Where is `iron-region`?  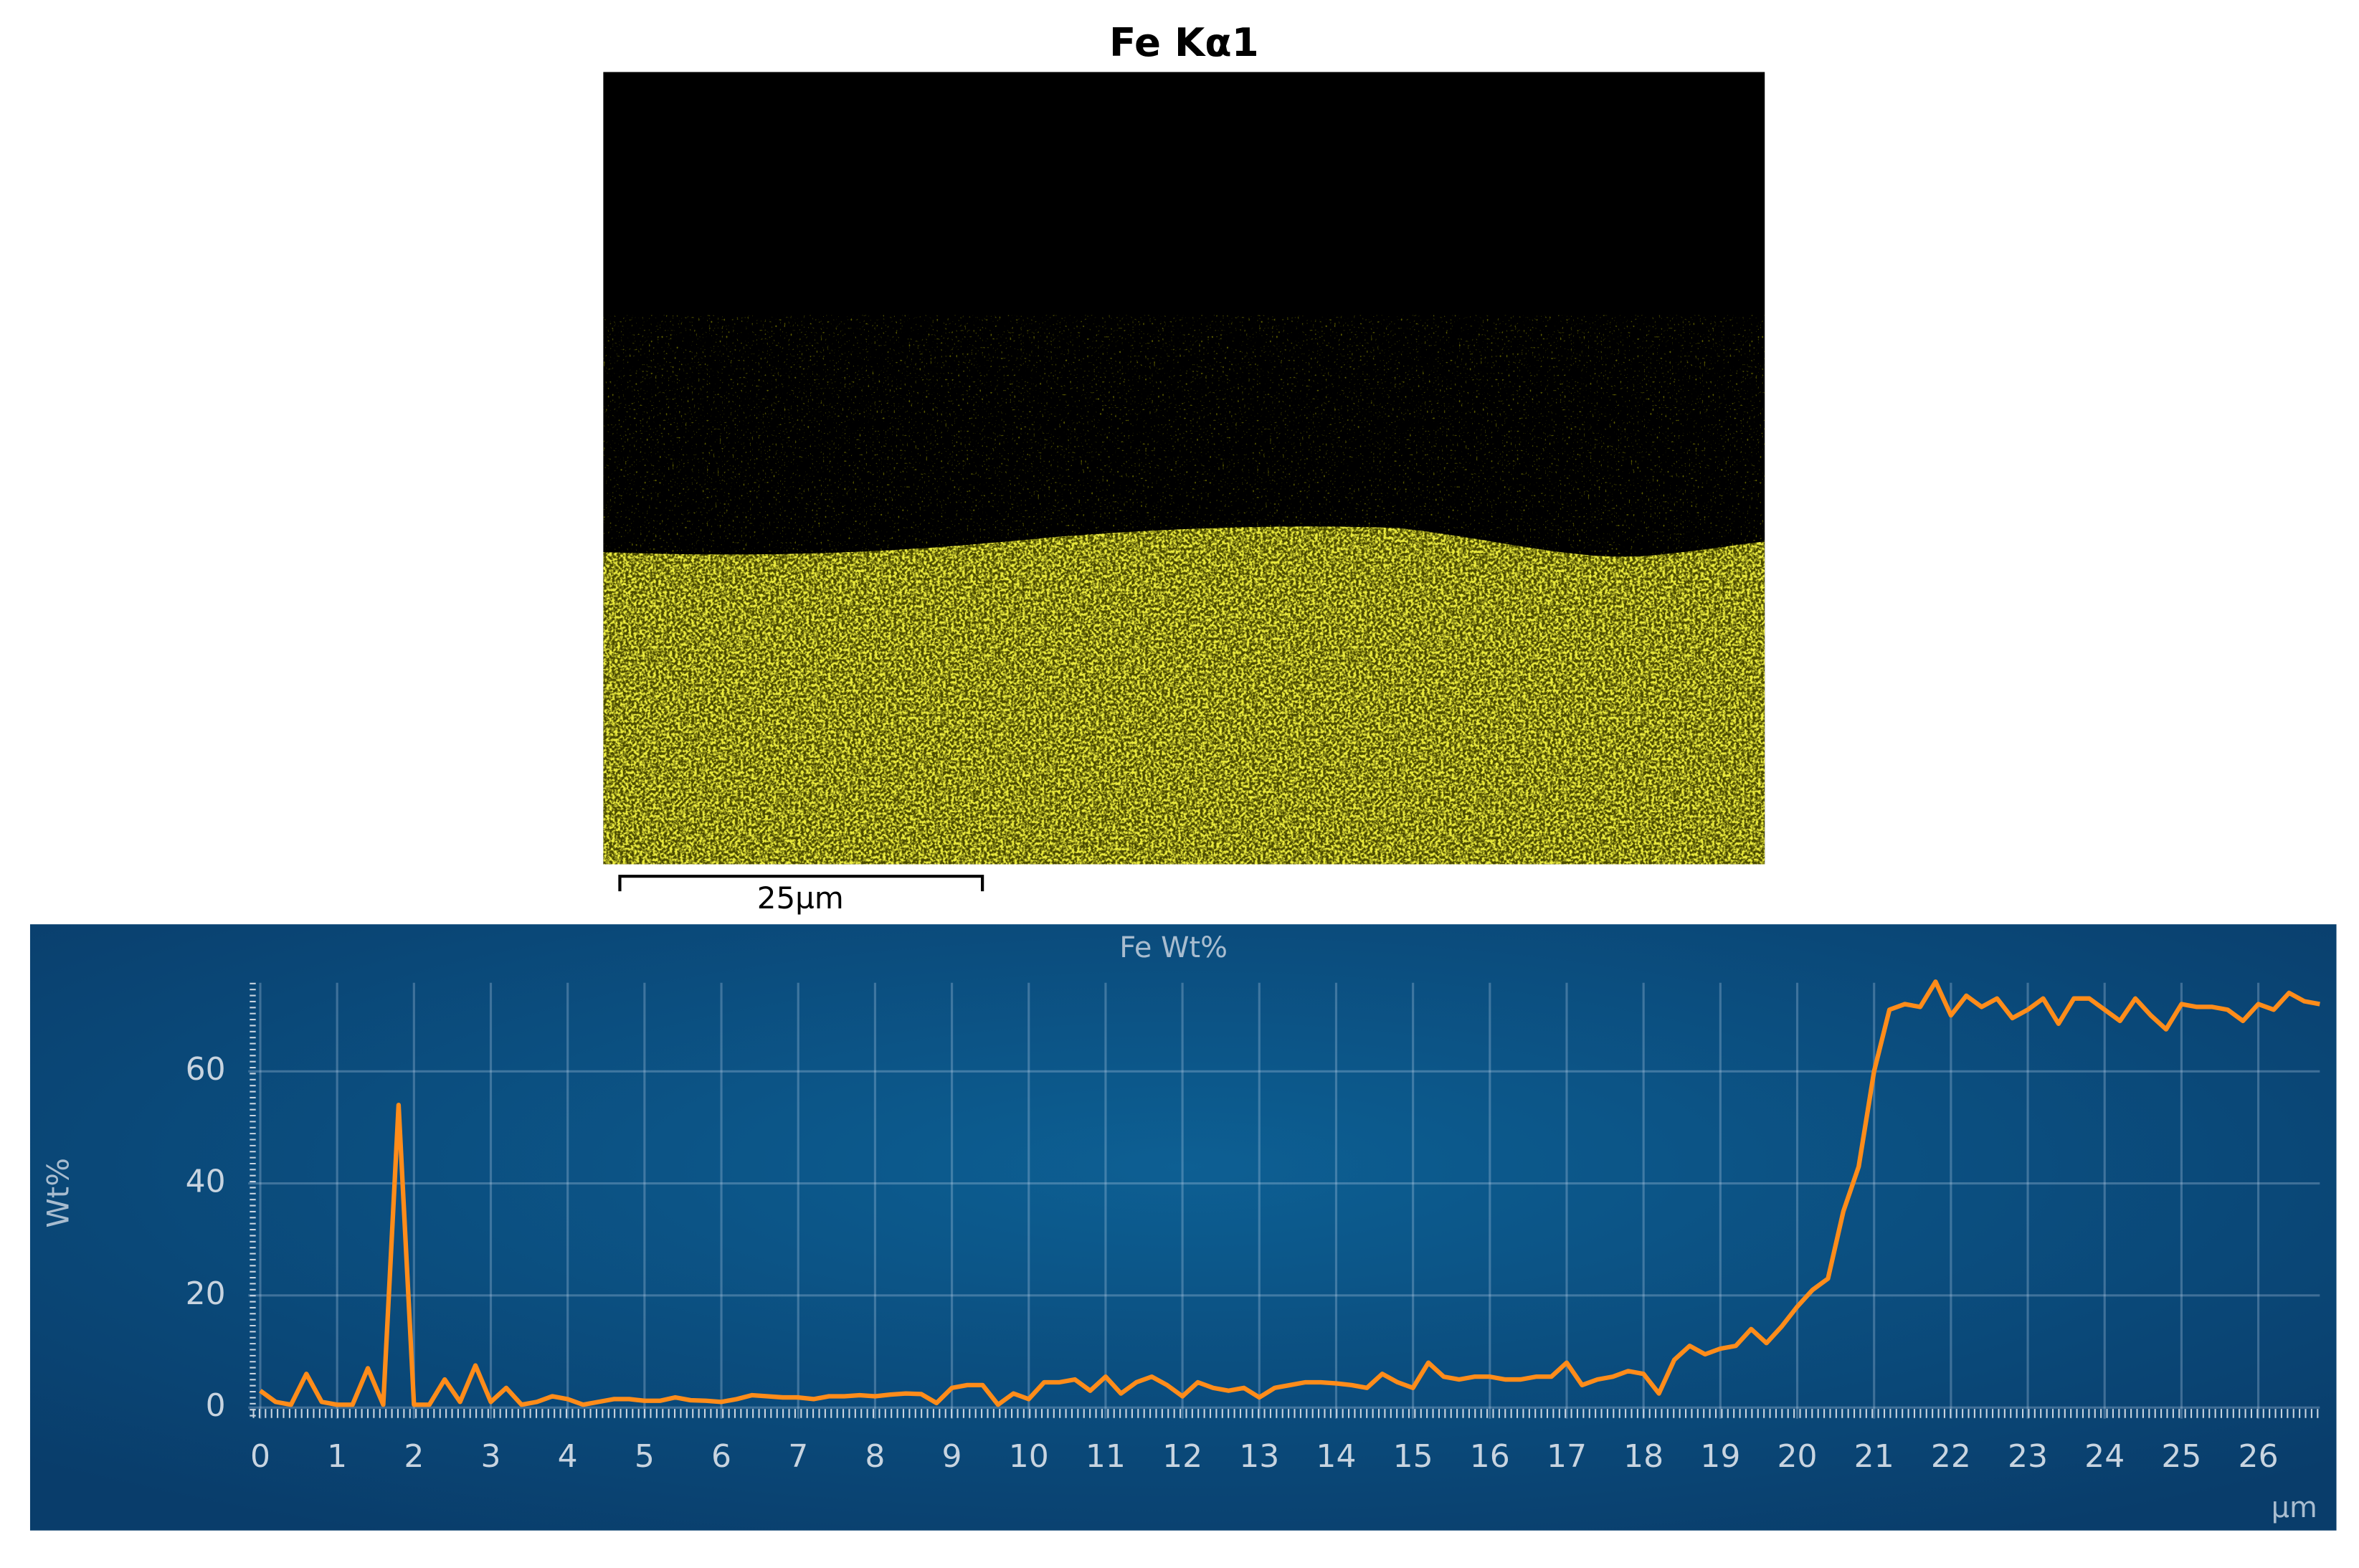 iron-region is located at coordinates (1184, 695).